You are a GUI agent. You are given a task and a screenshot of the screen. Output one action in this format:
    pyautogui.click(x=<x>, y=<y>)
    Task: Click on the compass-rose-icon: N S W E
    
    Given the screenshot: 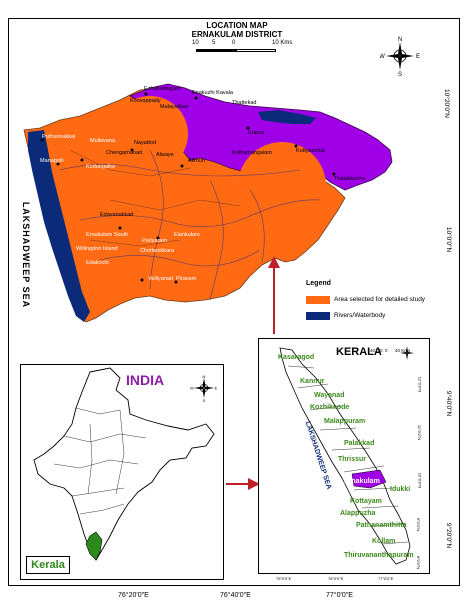 What is the action you would take?
    pyautogui.click(x=399, y=57)
    